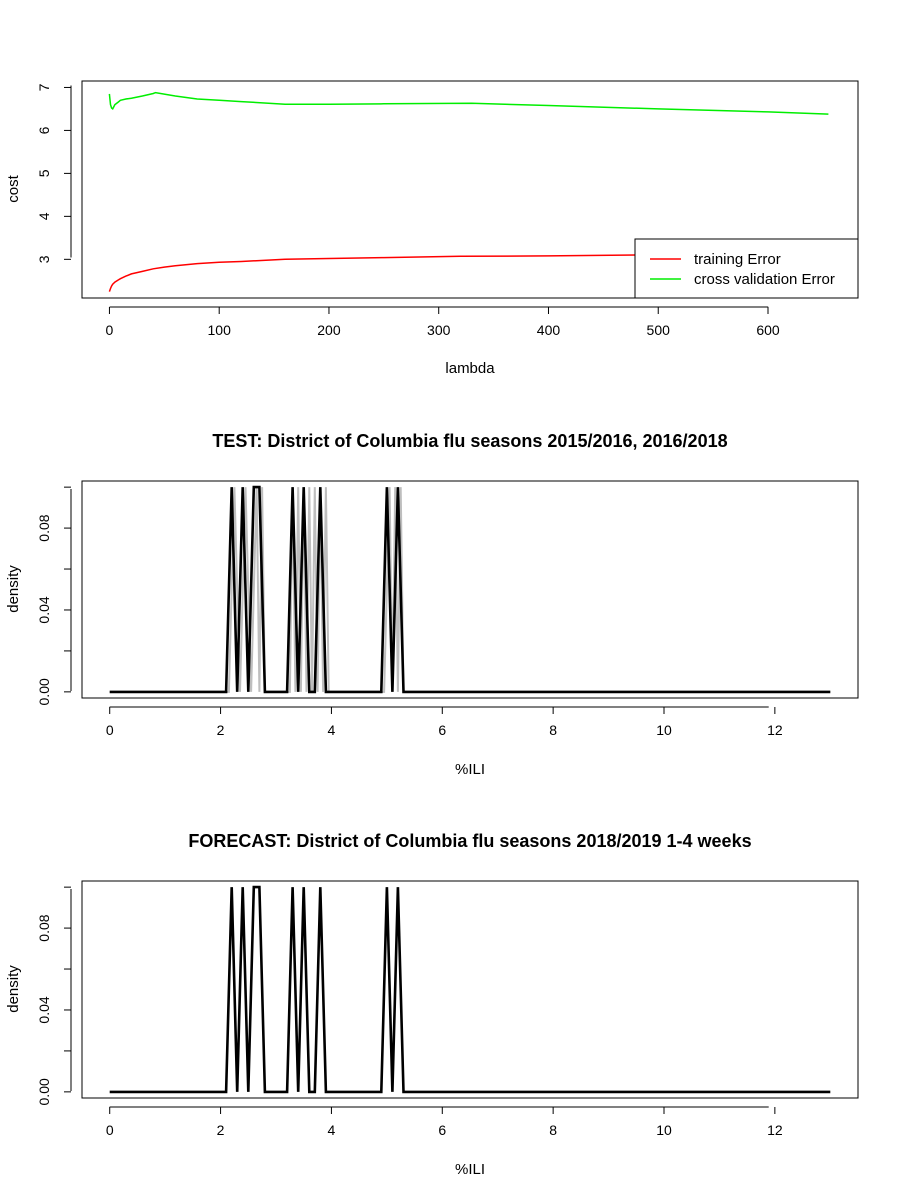 The width and height of the screenshot is (900, 1200). Describe the element at coordinates (470, 1169) in the screenshot. I see `forecast-x-axis-label: %ILI` at that location.